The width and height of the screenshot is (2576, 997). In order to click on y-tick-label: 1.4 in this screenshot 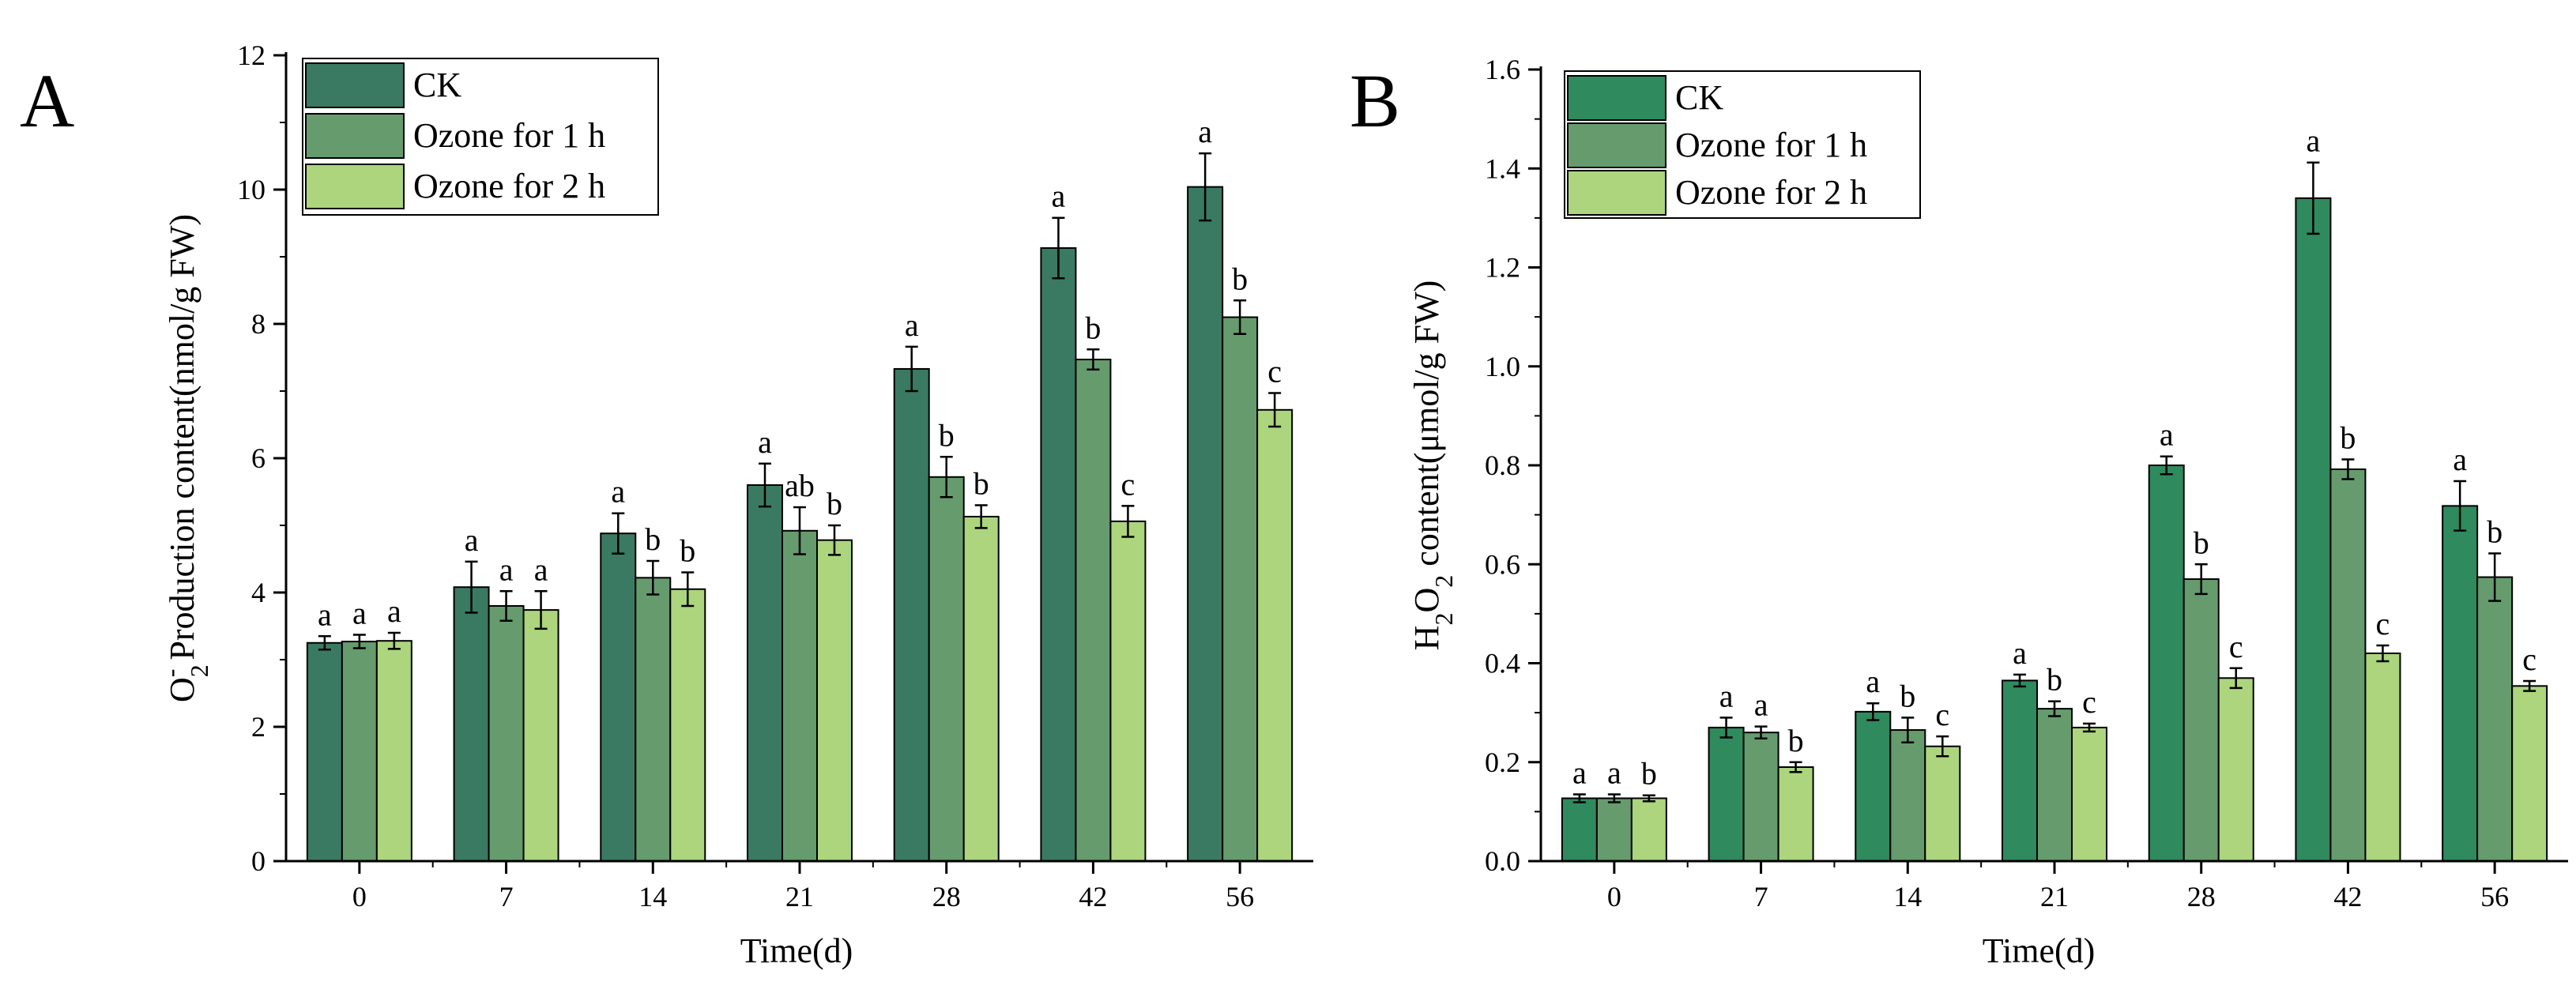, I will do `click(1502, 168)`.